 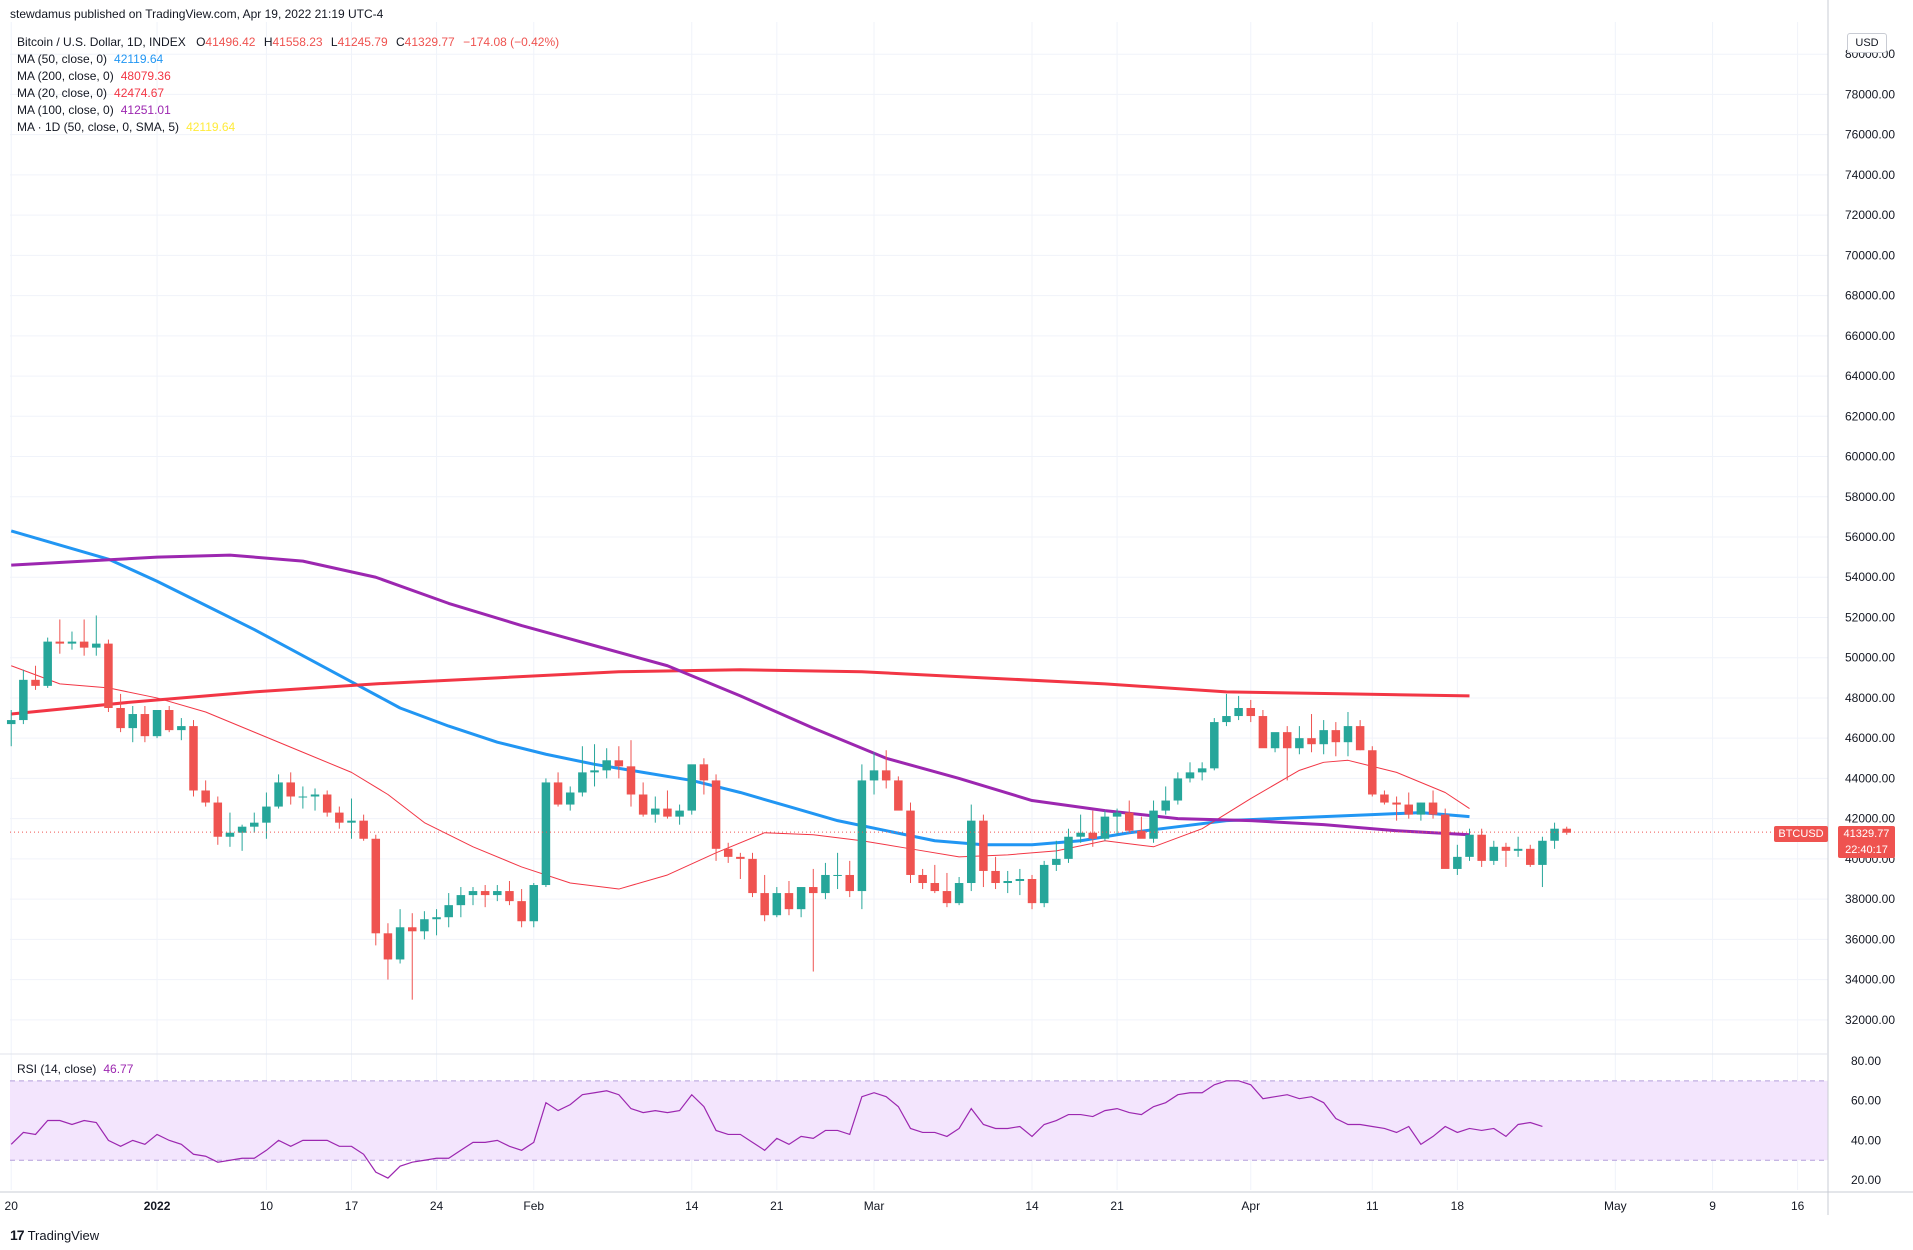 I want to click on legend-ma50: MA (50, close, 0) 42119.64, so click(x=288, y=59).